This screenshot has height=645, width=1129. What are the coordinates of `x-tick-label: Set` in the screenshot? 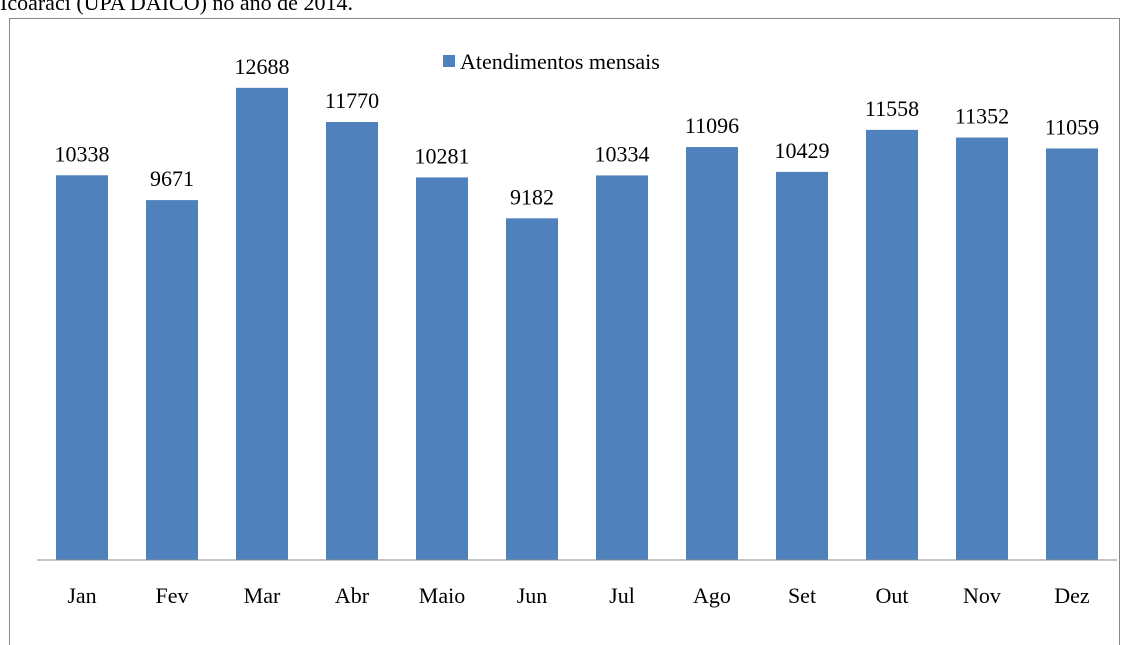 It's located at (802, 595).